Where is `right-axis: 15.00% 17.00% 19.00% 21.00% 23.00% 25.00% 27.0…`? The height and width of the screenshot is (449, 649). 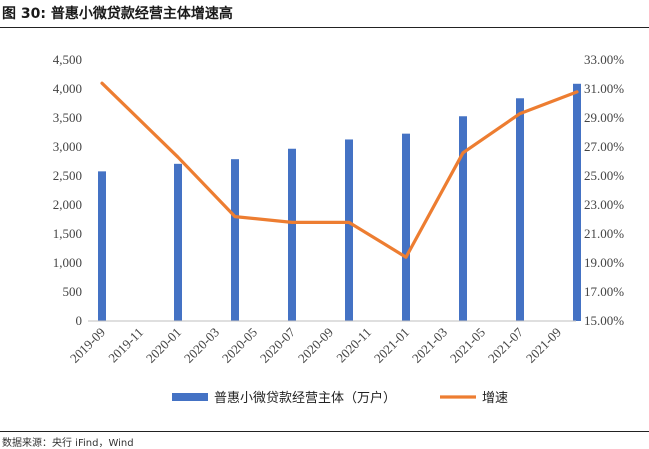 right-axis: 15.00% 17.00% 19.00% 21.00% 23.00% 25.00% 27.0… is located at coordinates (604, 190).